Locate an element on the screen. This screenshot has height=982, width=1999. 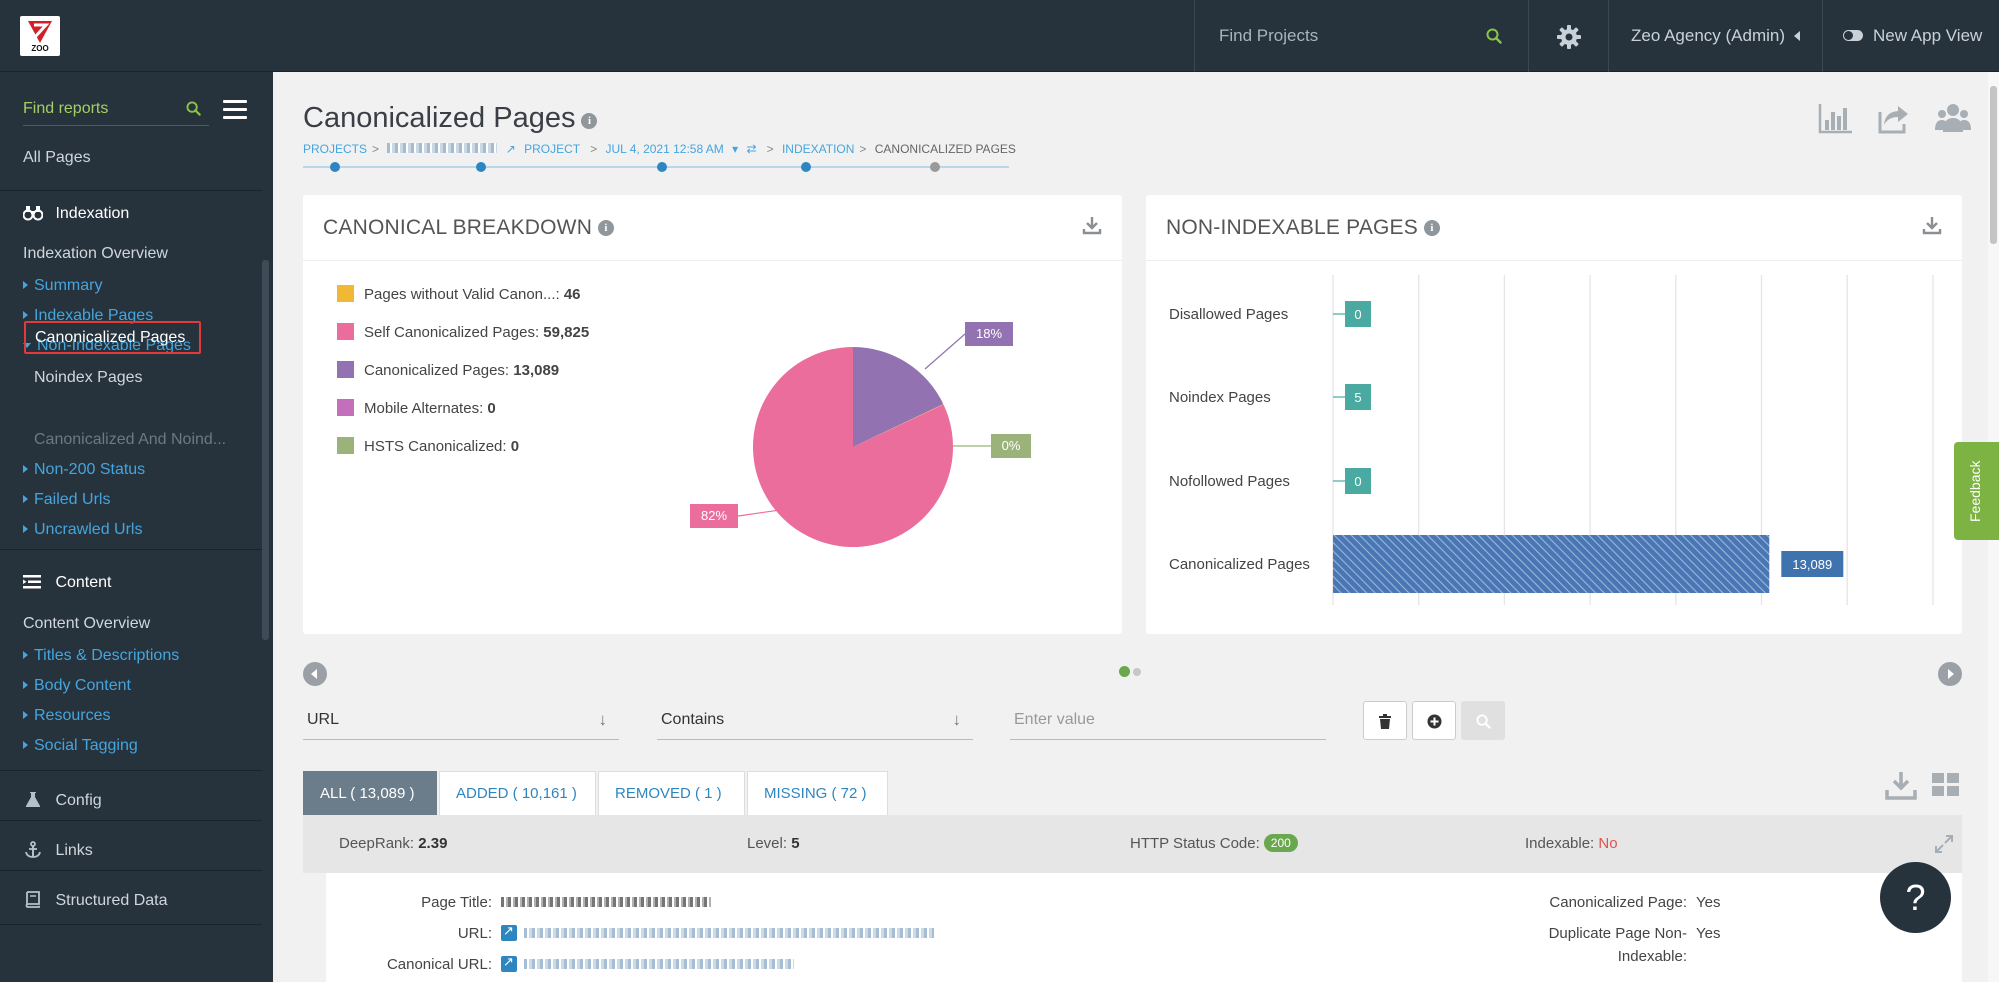
sidebar-section-indexation: Indexation is located at coordinates (76, 214).